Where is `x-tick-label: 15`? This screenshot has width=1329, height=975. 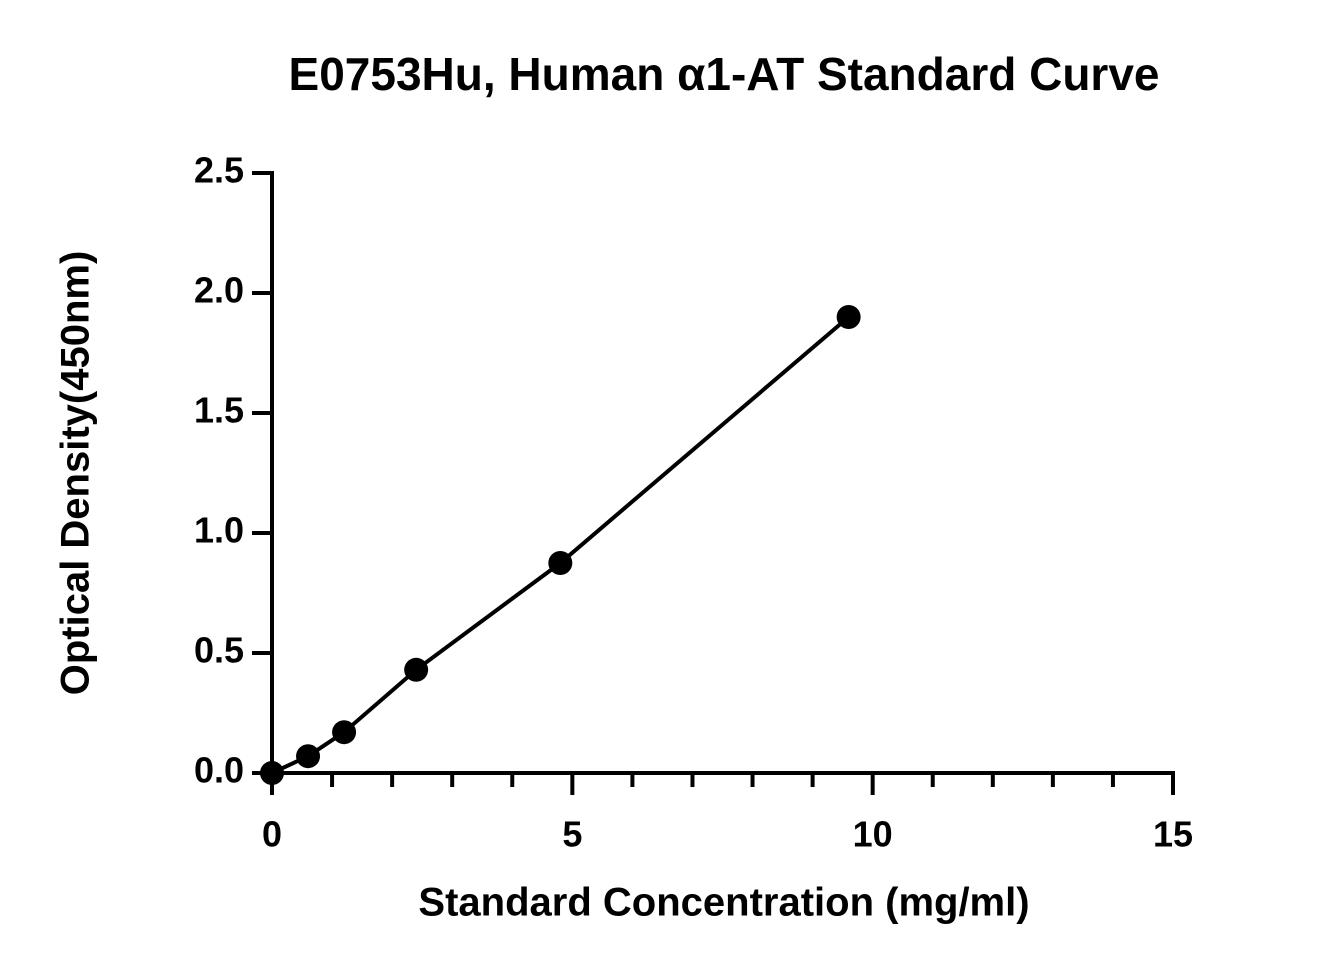
x-tick-label: 15 is located at coordinates (1173, 834).